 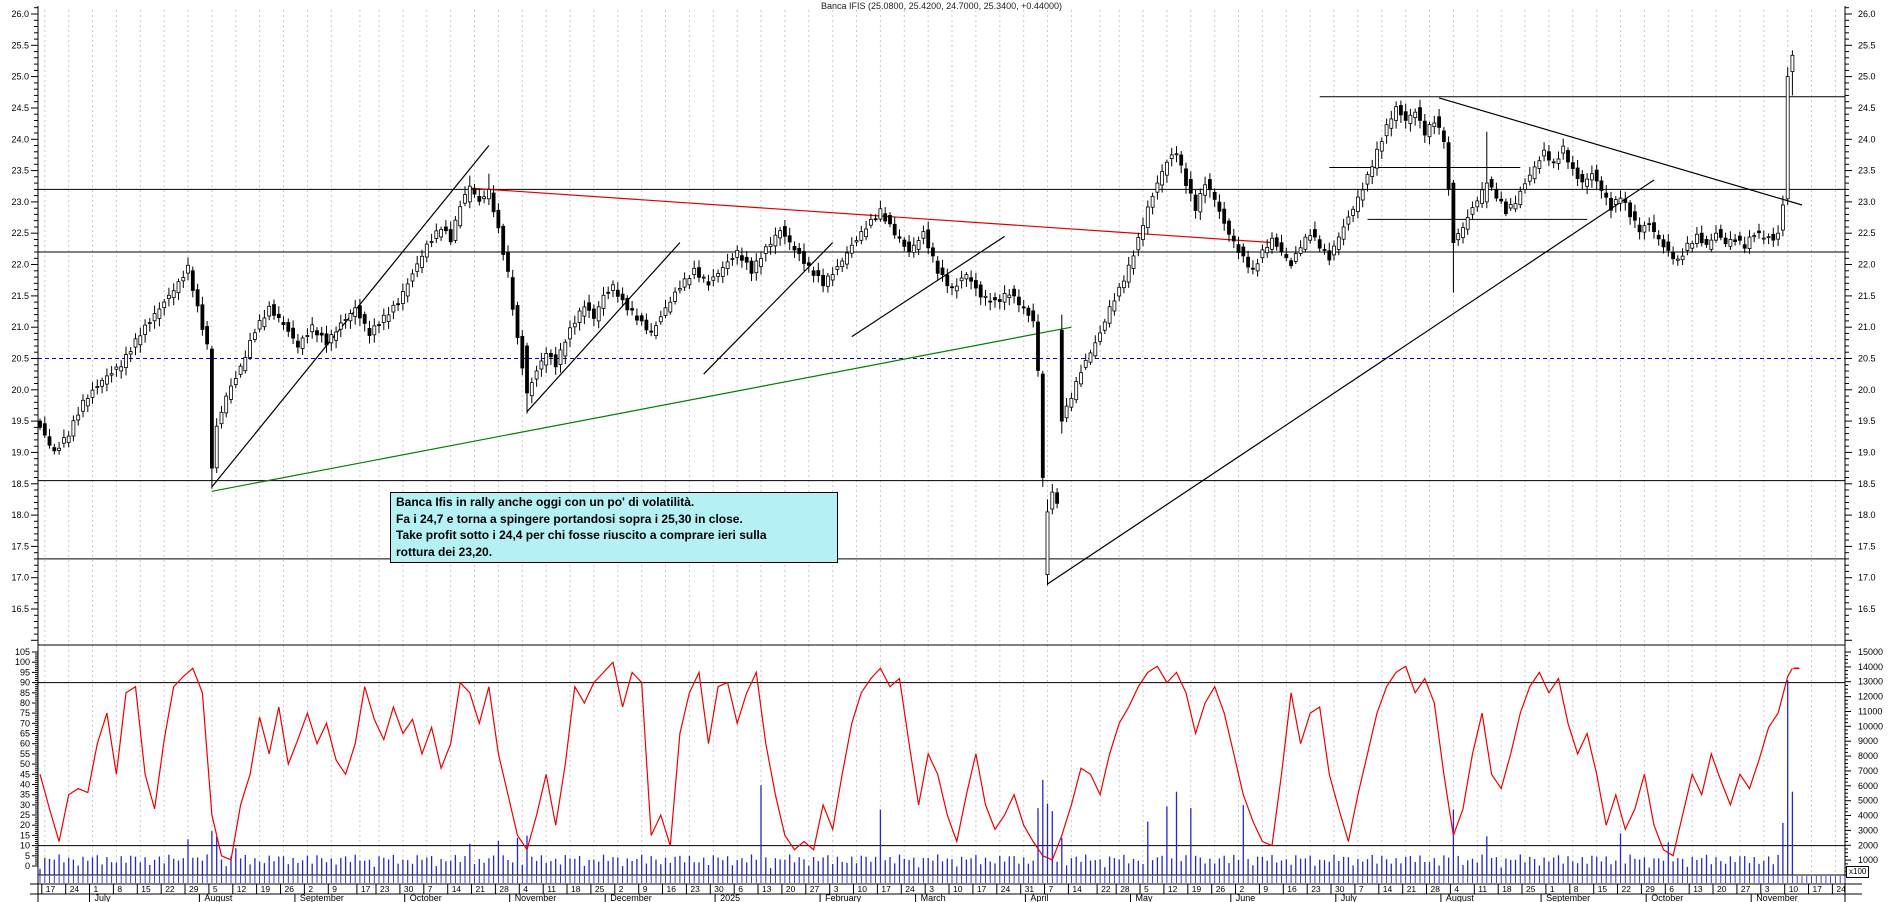 What do you see at coordinates (1868, 786) in the screenshot?
I see `svg-text: 6000` at bounding box center [1868, 786].